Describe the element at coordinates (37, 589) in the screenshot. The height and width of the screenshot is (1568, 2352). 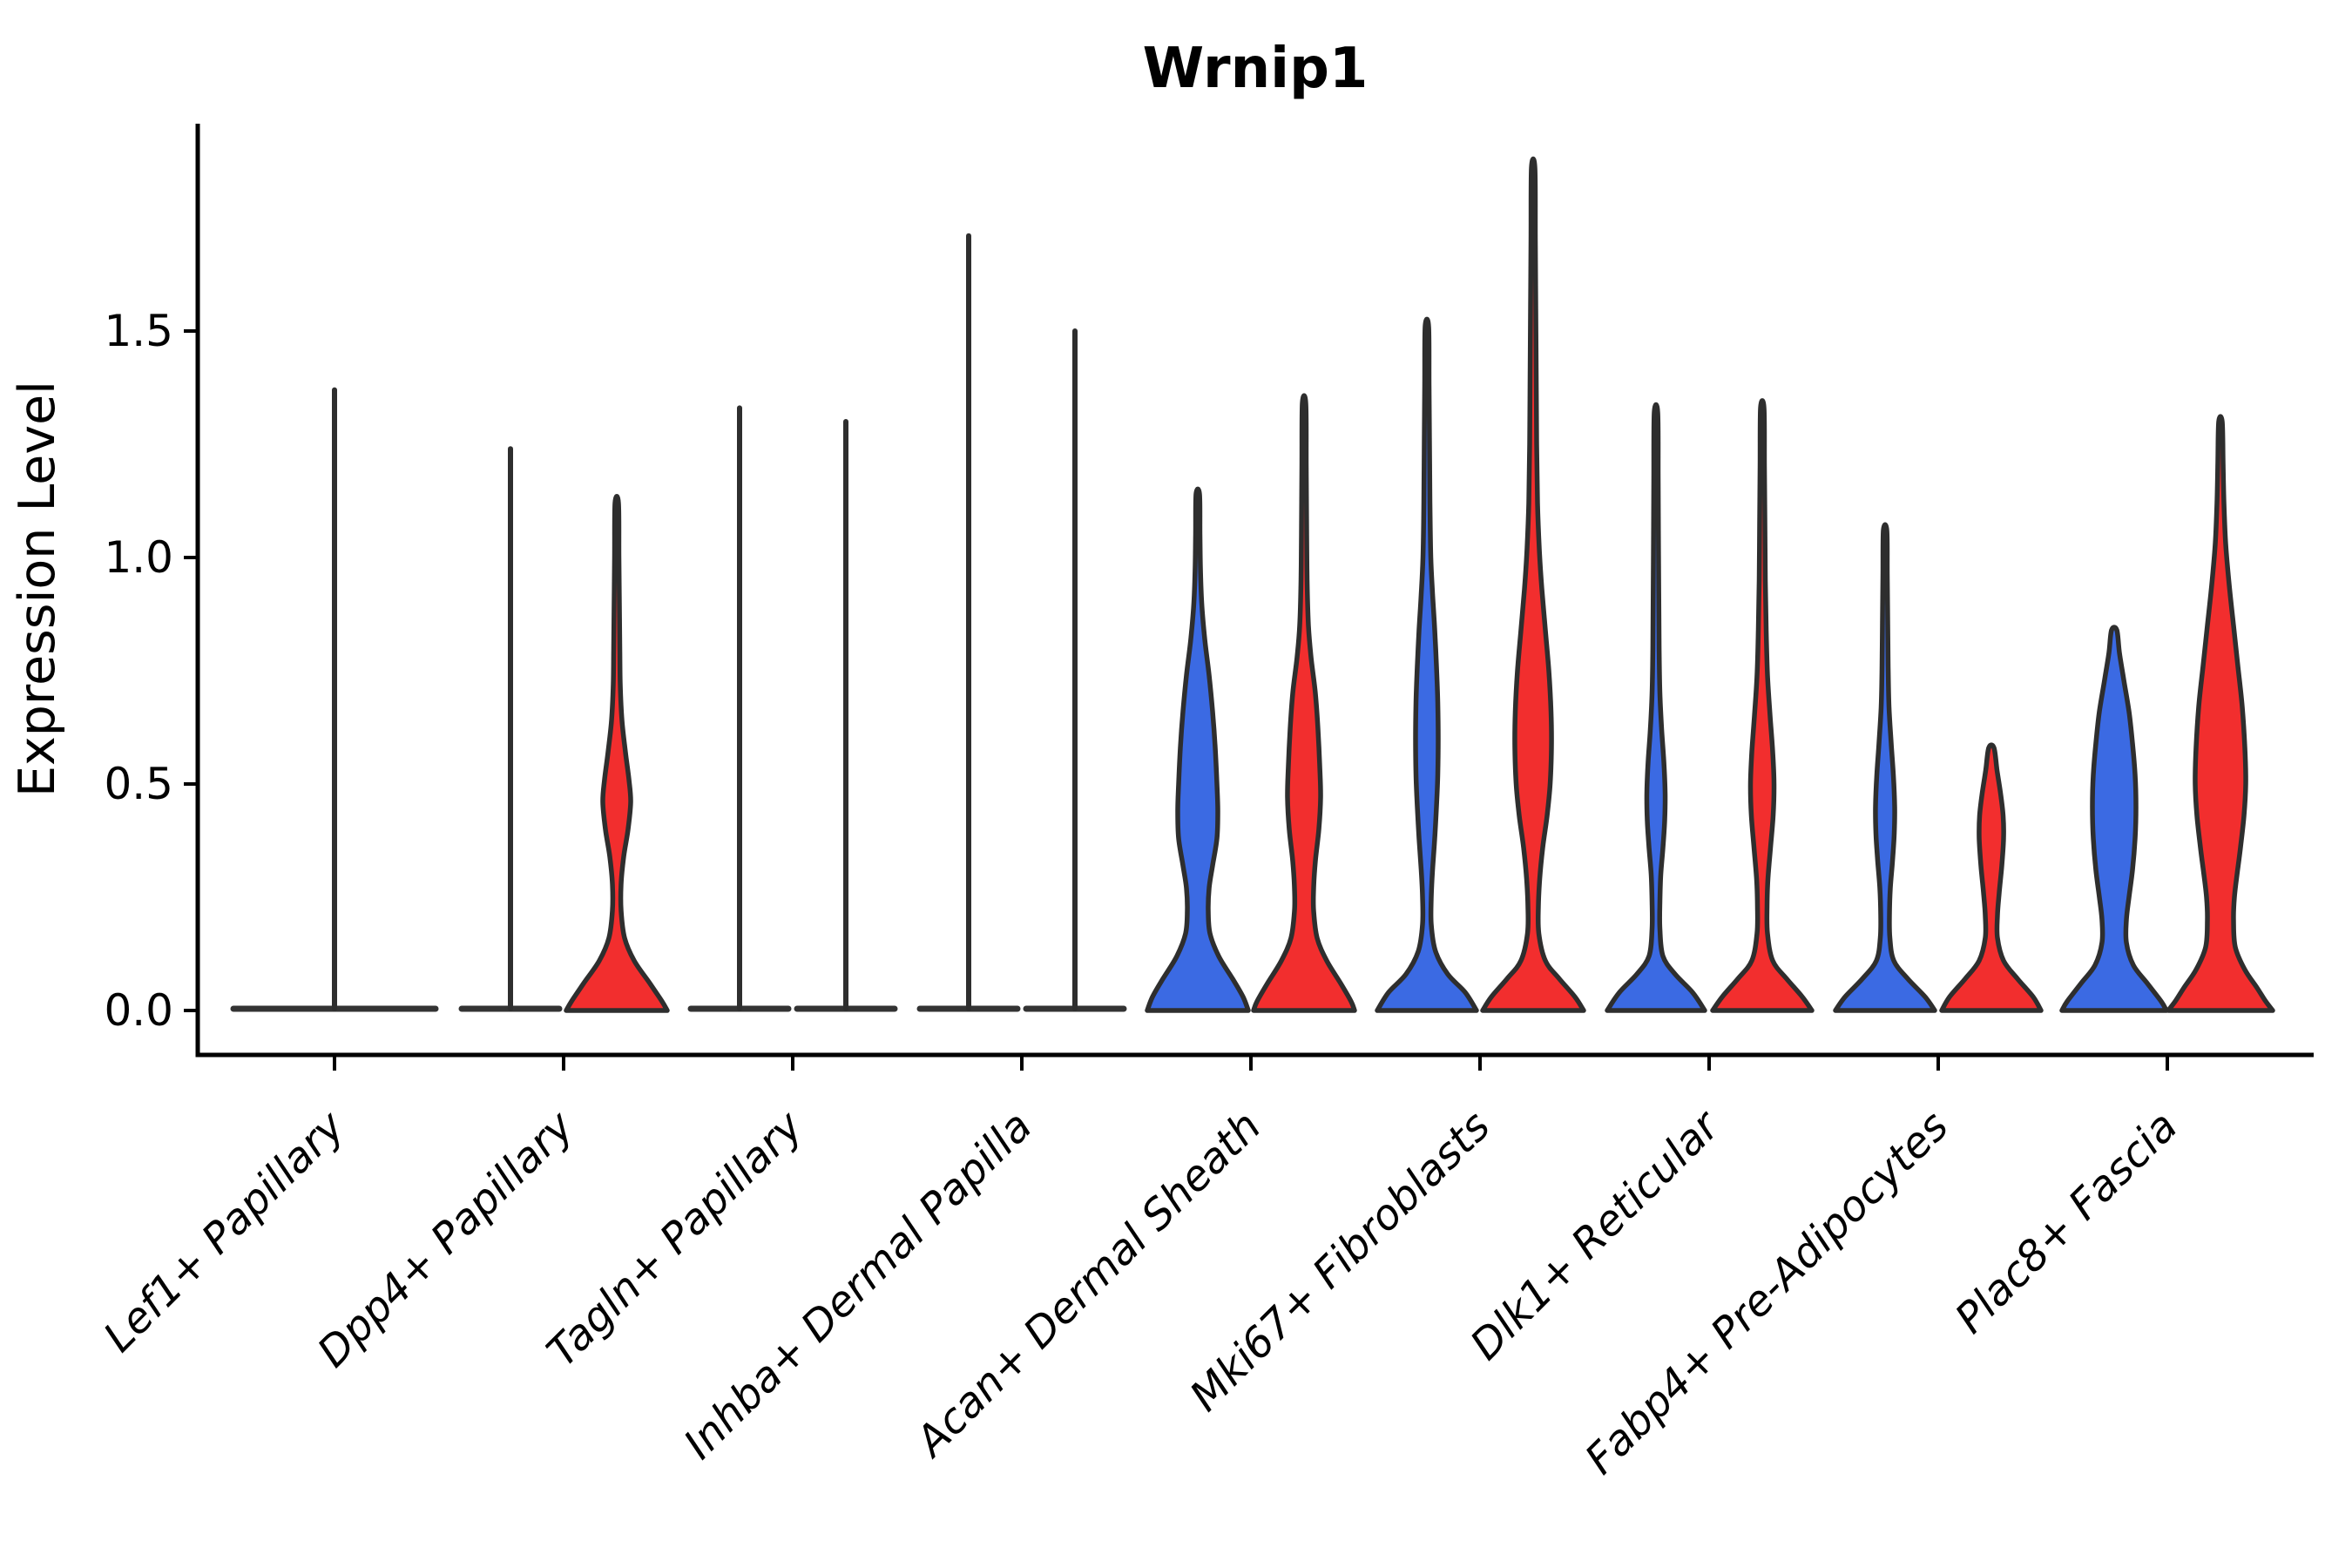
I see `y-axis-title: Expression Level` at that location.